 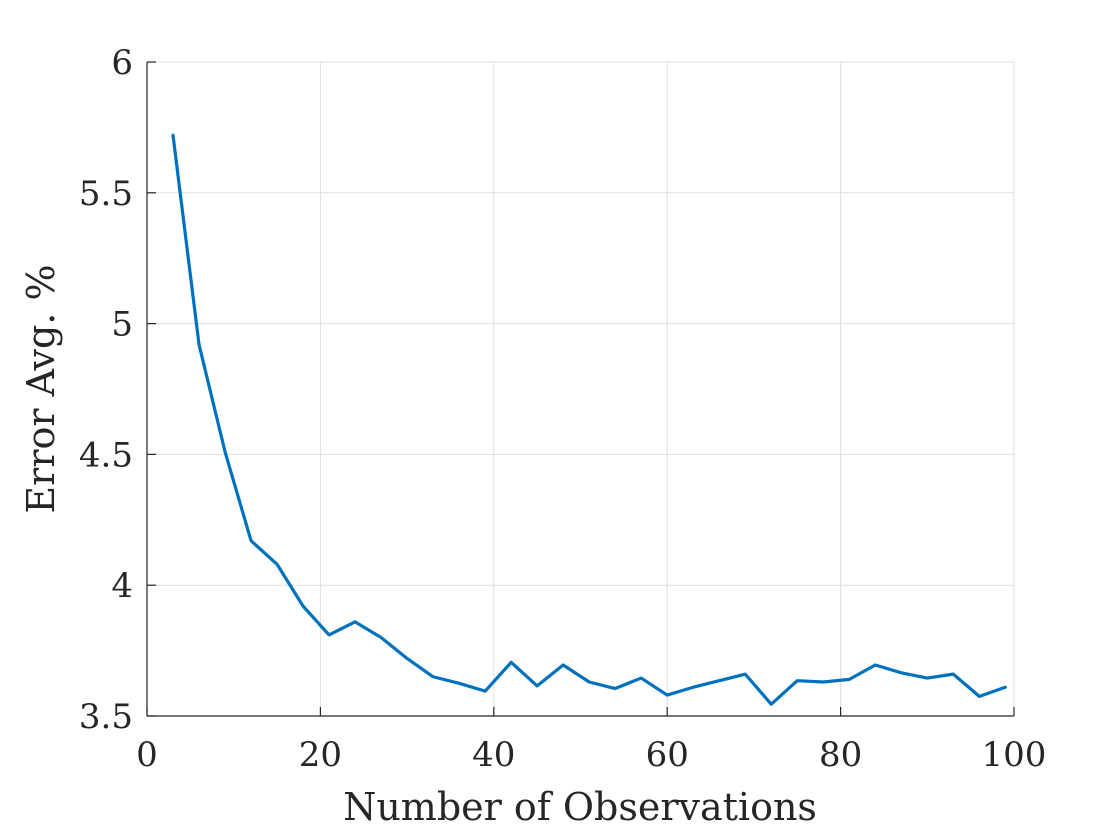 I want to click on y-axis-title: Error Avg. %, so click(x=41, y=388).